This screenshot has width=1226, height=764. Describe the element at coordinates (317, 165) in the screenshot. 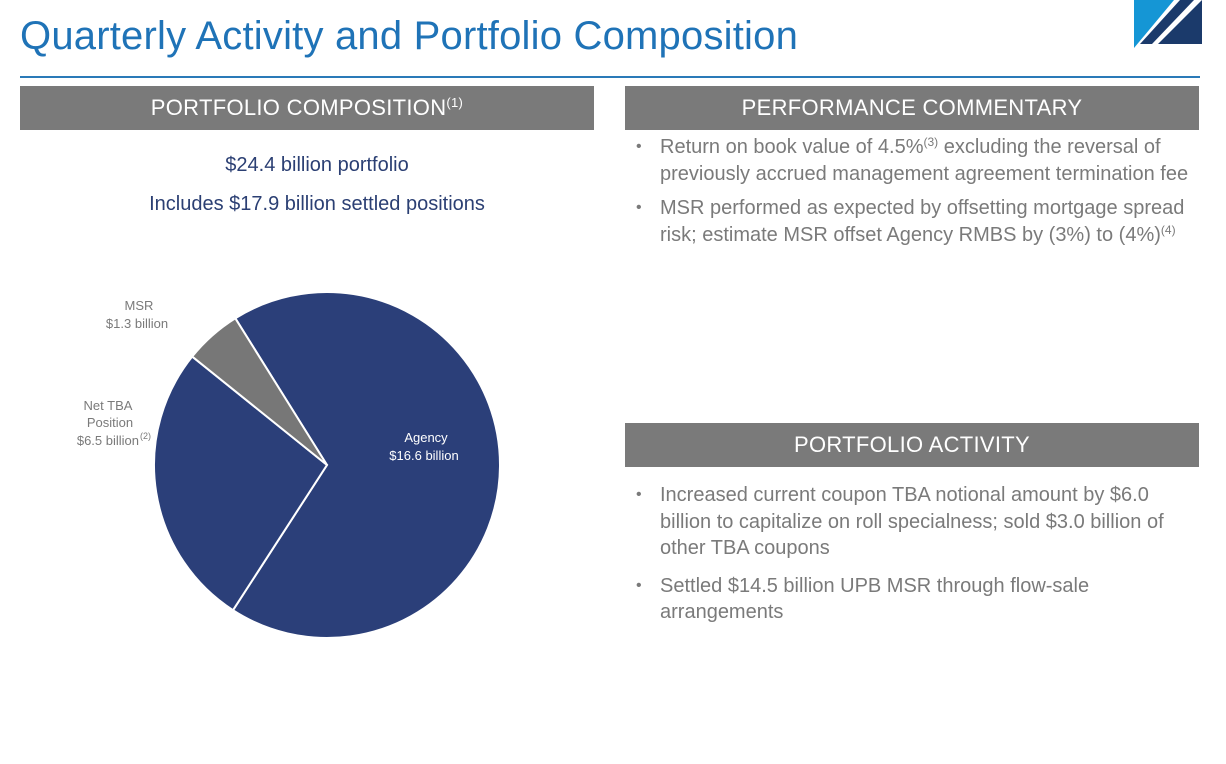

I see `portfolio-total: $24.4 billion portfolio` at that location.